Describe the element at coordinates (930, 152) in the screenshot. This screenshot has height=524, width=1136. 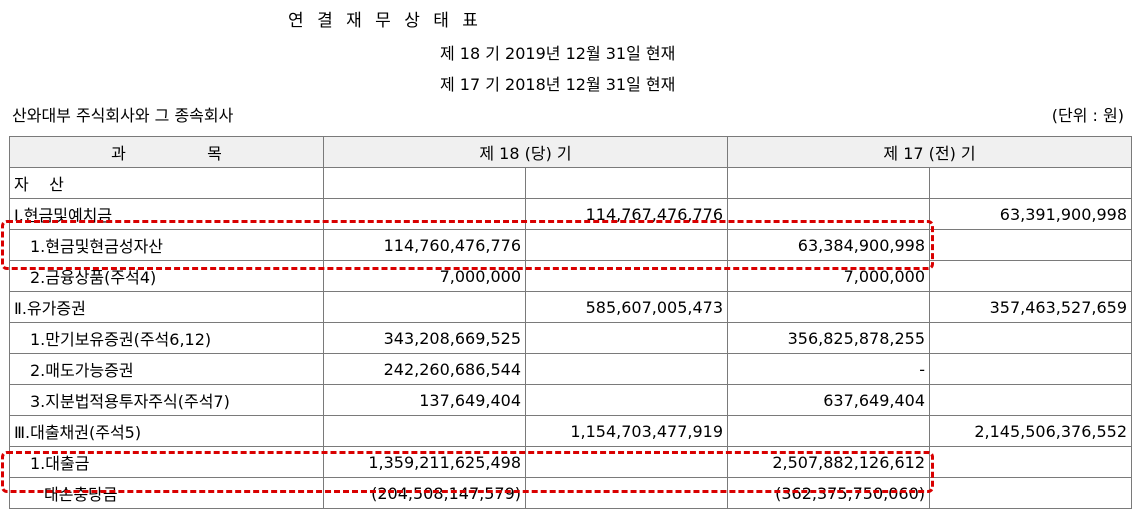
I see `col-prior-header: 제 17 (전) 기` at that location.